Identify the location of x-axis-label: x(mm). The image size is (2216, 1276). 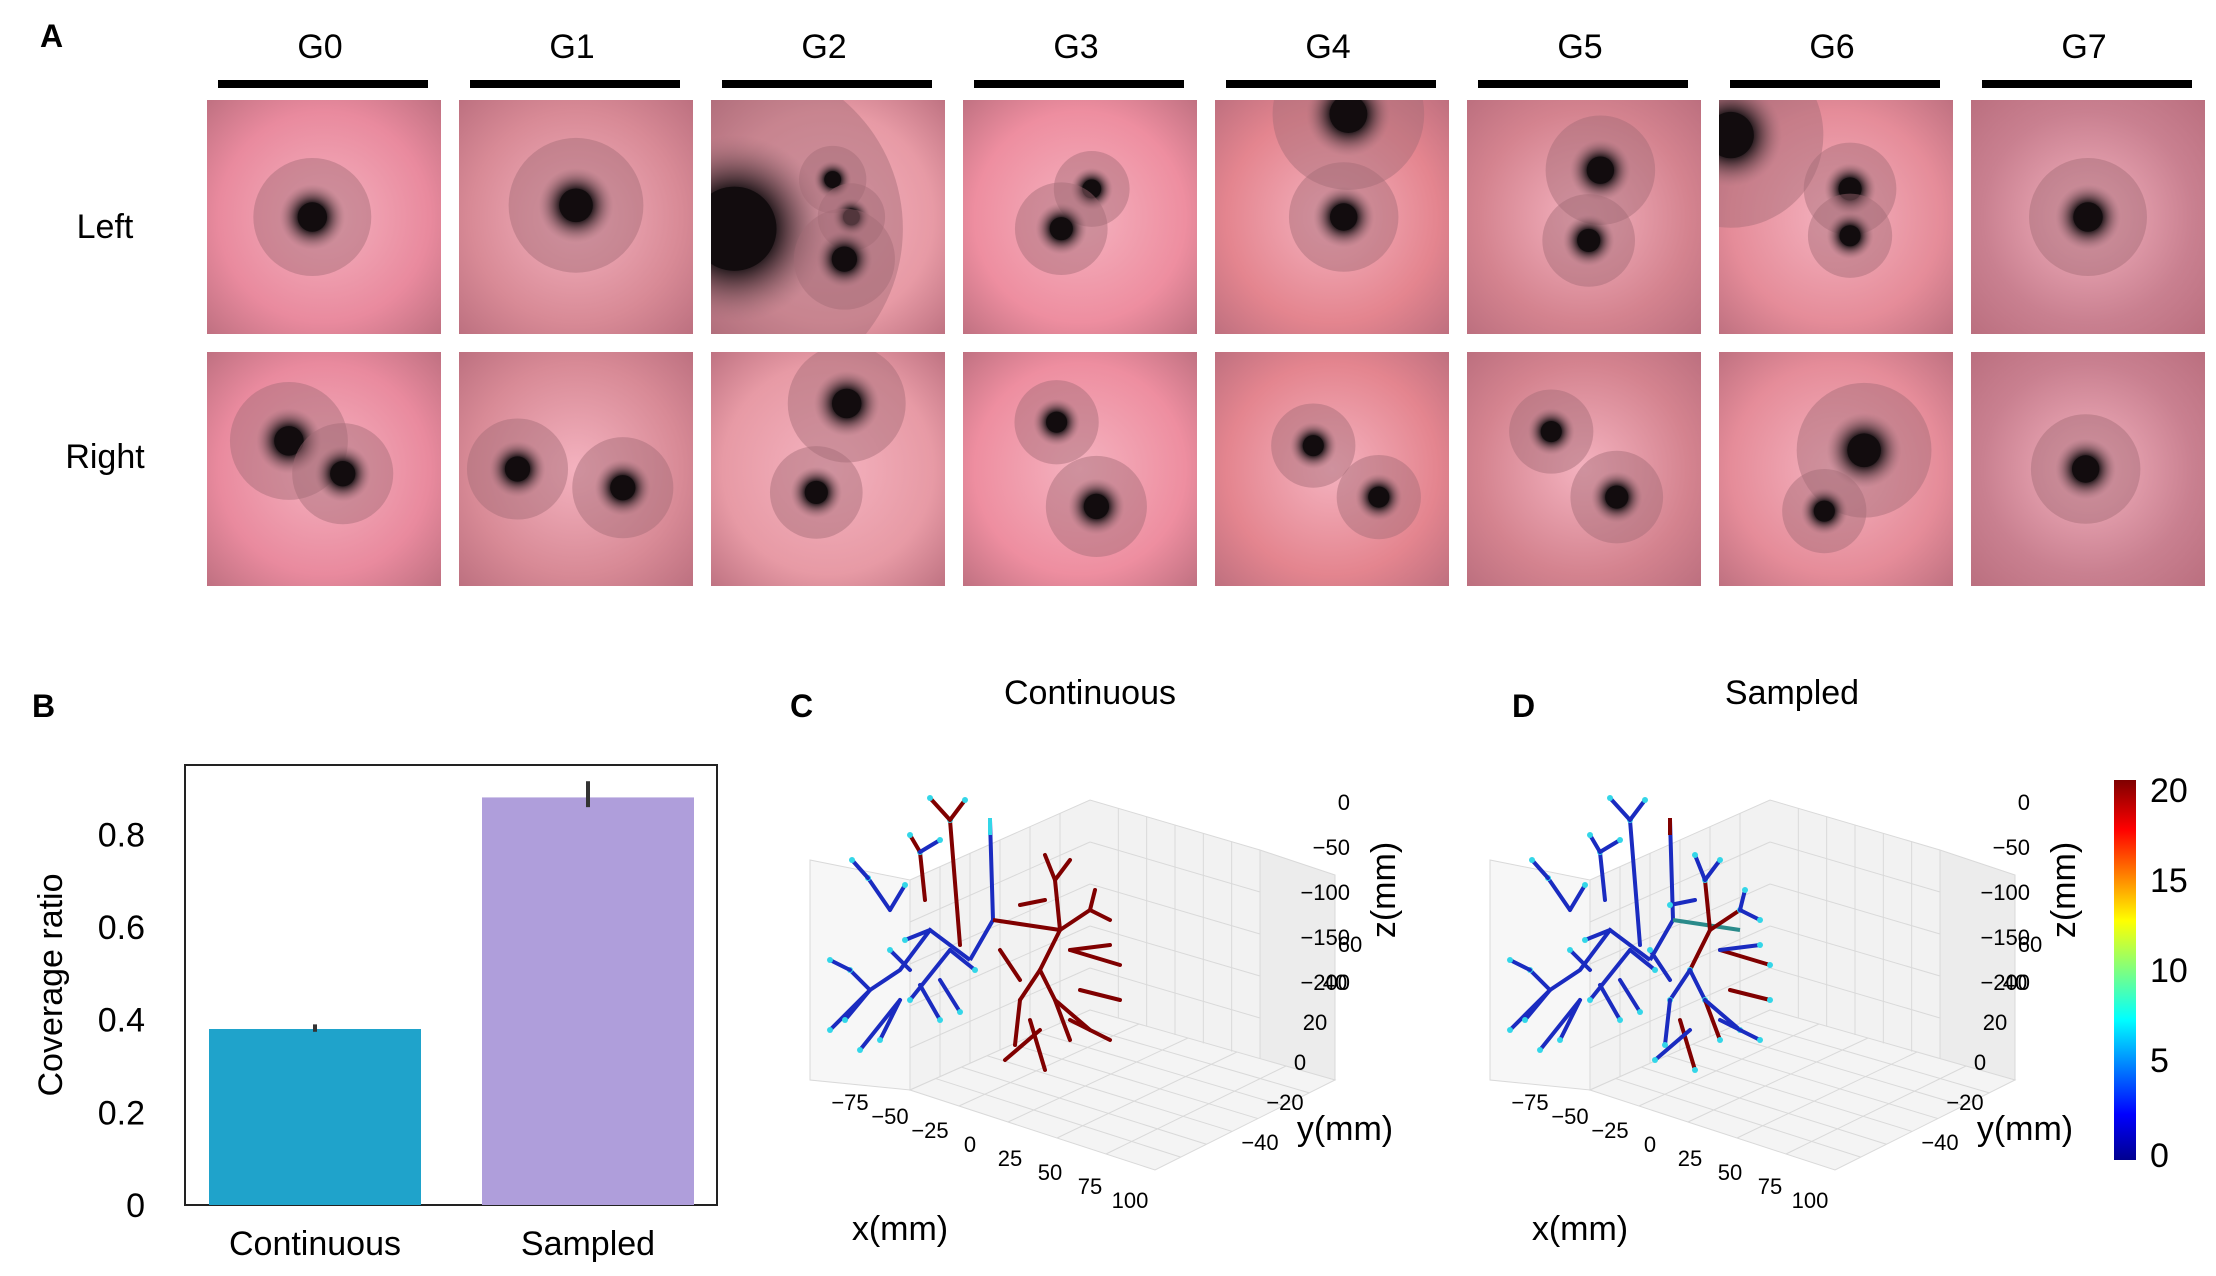
(900, 1229).